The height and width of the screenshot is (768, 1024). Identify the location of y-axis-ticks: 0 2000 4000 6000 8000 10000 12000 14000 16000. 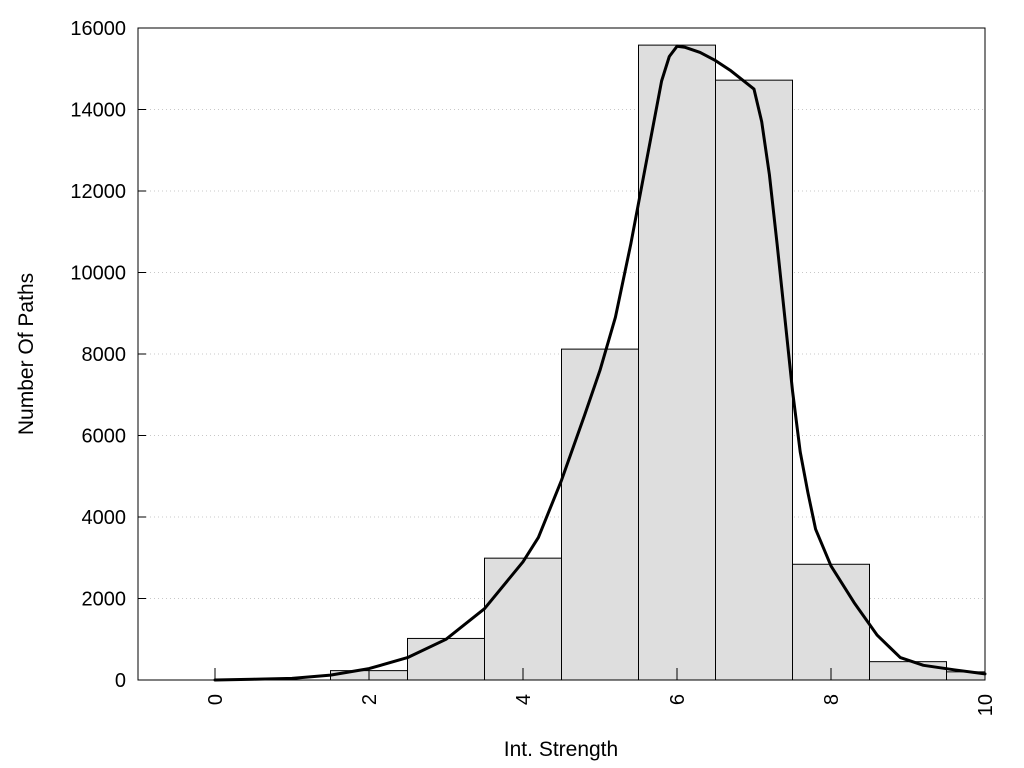
(108, 355).